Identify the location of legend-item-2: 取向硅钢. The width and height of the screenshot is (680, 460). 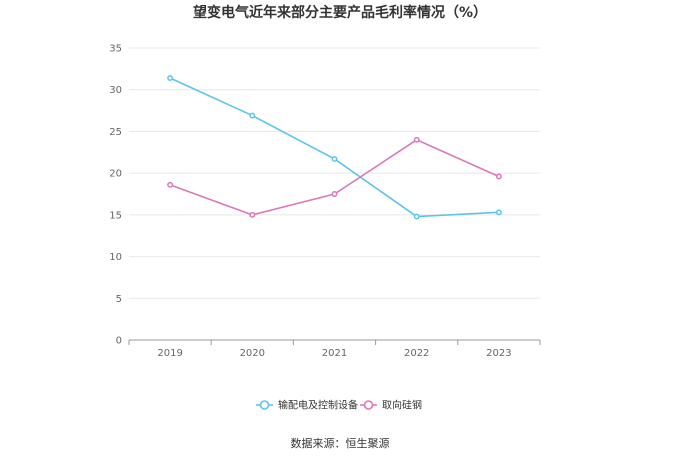
(391, 405).